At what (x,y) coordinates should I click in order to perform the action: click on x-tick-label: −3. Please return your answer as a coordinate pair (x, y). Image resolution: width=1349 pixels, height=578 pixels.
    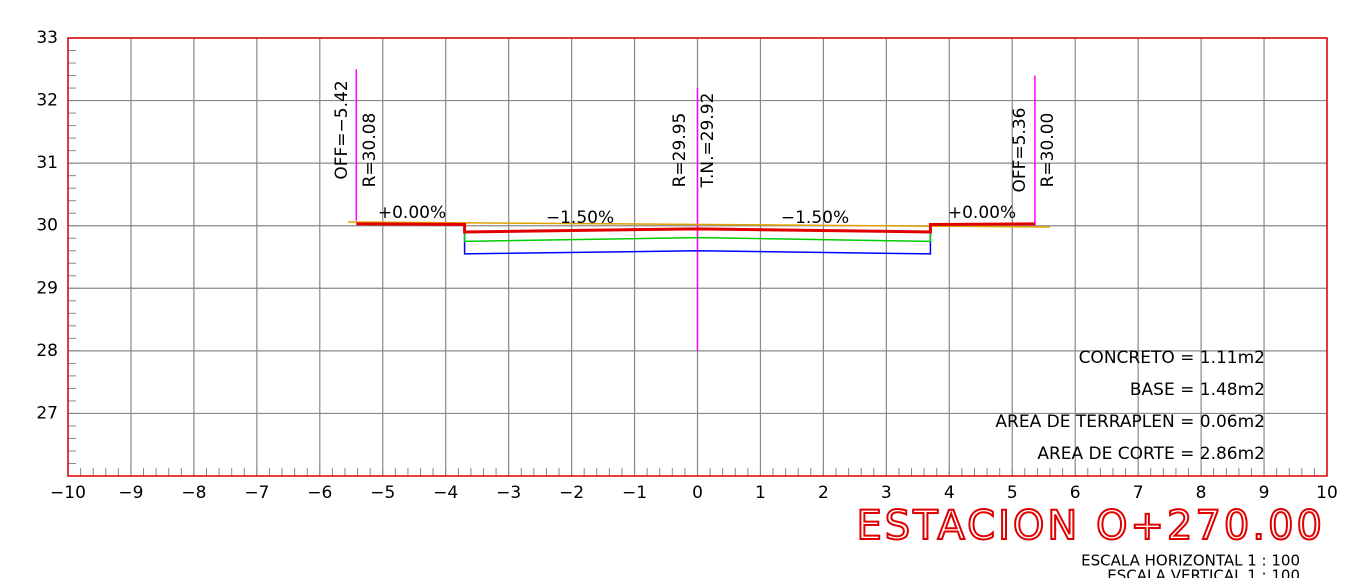
    Looking at the image, I should click on (508, 493).